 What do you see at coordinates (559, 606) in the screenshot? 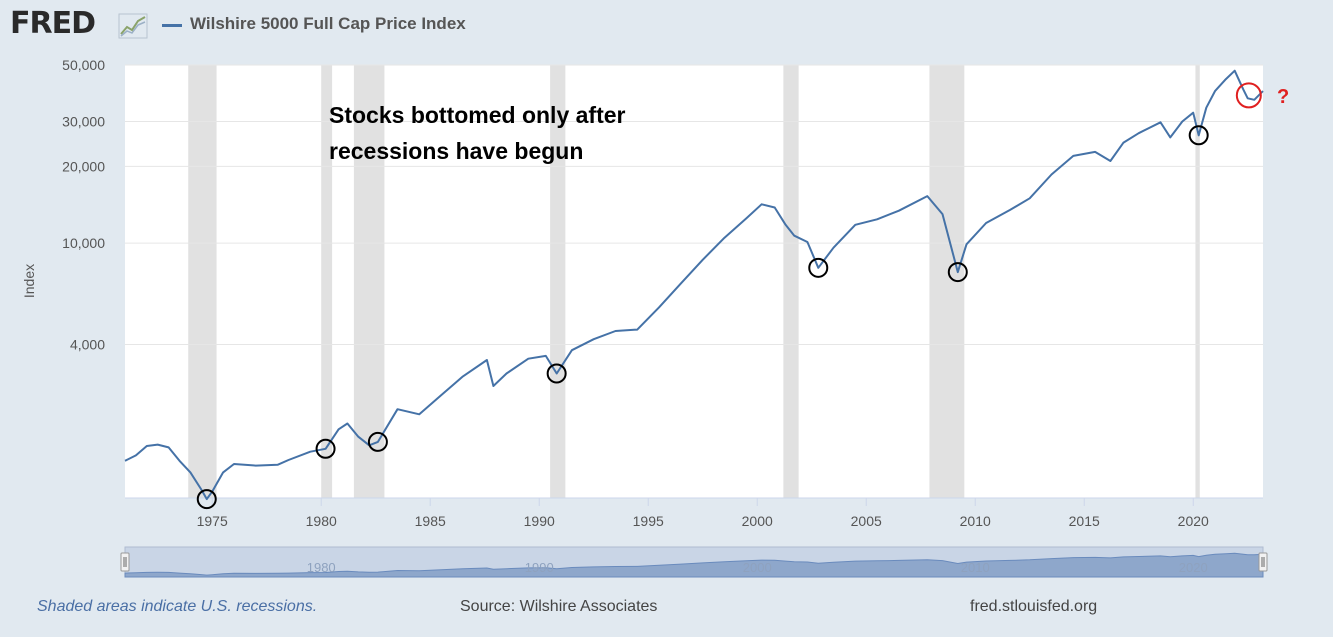
I see `source-text: Source: Wilshire Associates` at bounding box center [559, 606].